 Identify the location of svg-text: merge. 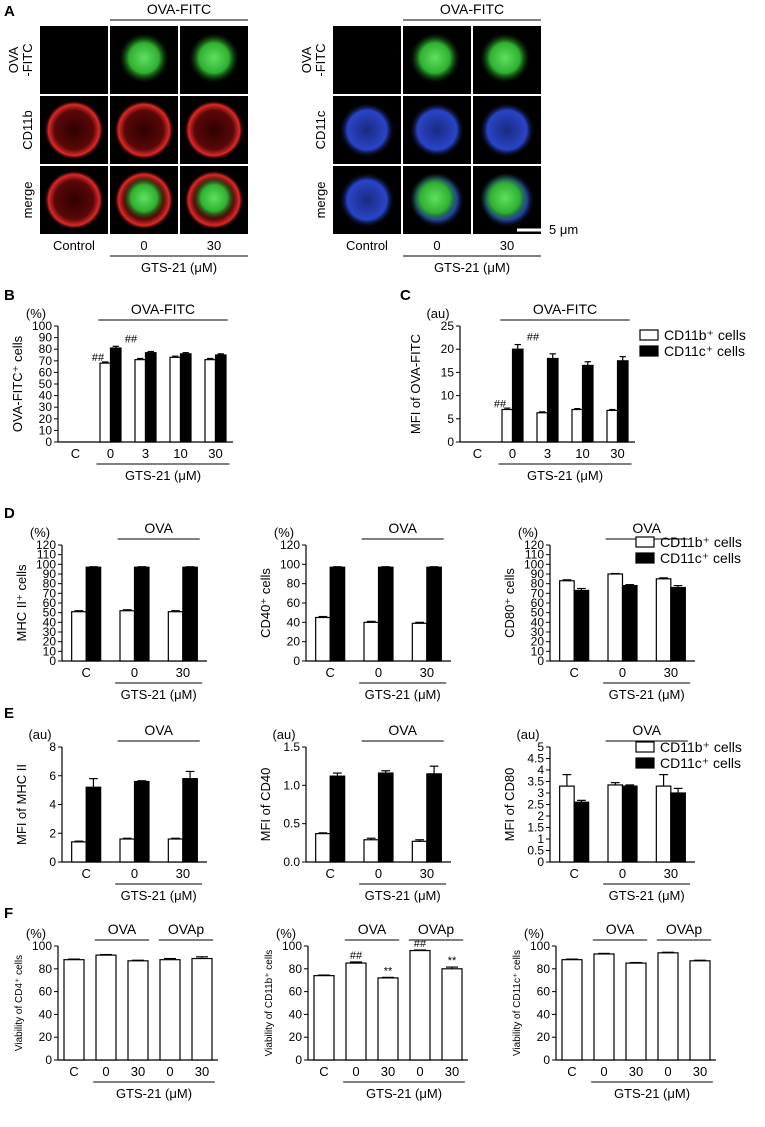
(320, 200).